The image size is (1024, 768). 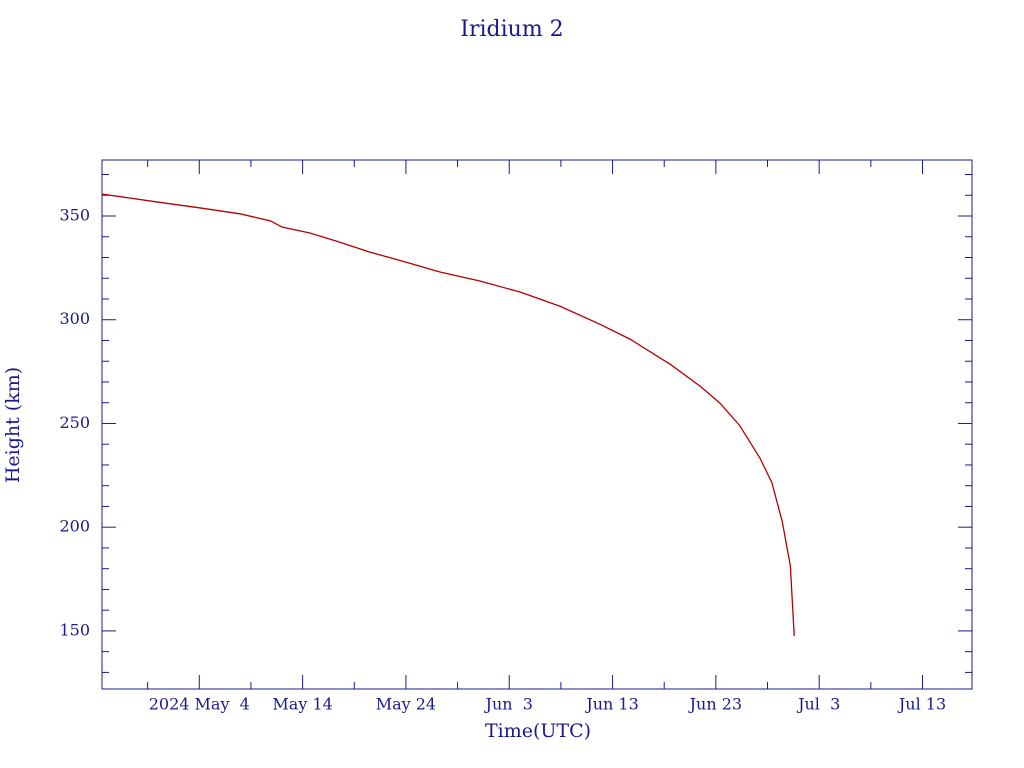 What do you see at coordinates (406, 704) in the screenshot?
I see `x-tick-label: May 24` at bounding box center [406, 704].